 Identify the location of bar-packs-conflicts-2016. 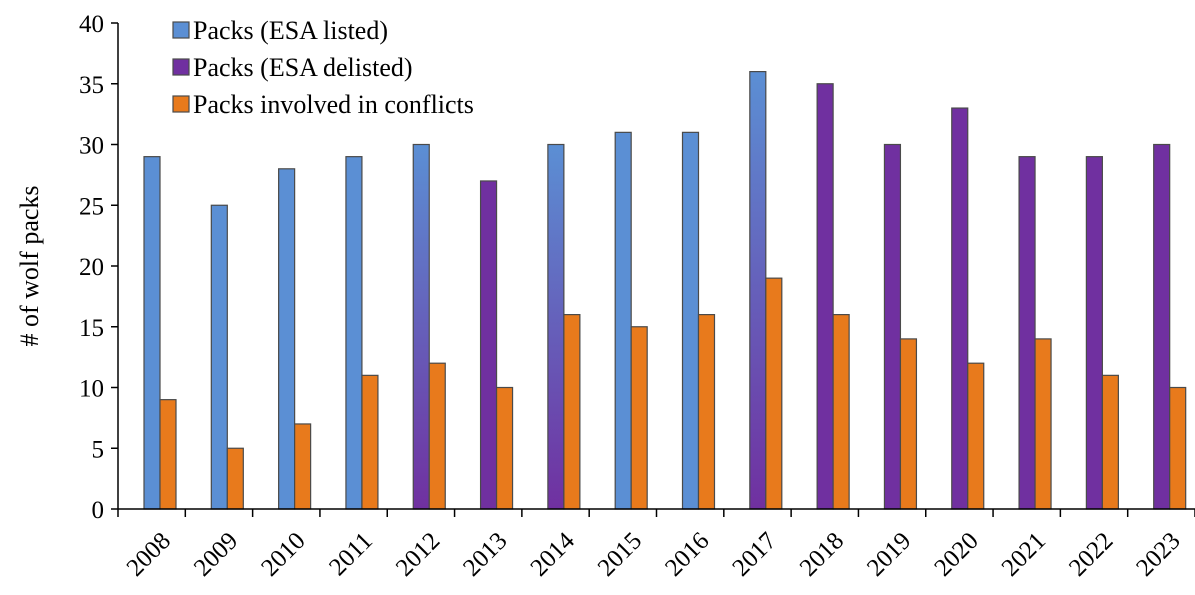
(706, 412).